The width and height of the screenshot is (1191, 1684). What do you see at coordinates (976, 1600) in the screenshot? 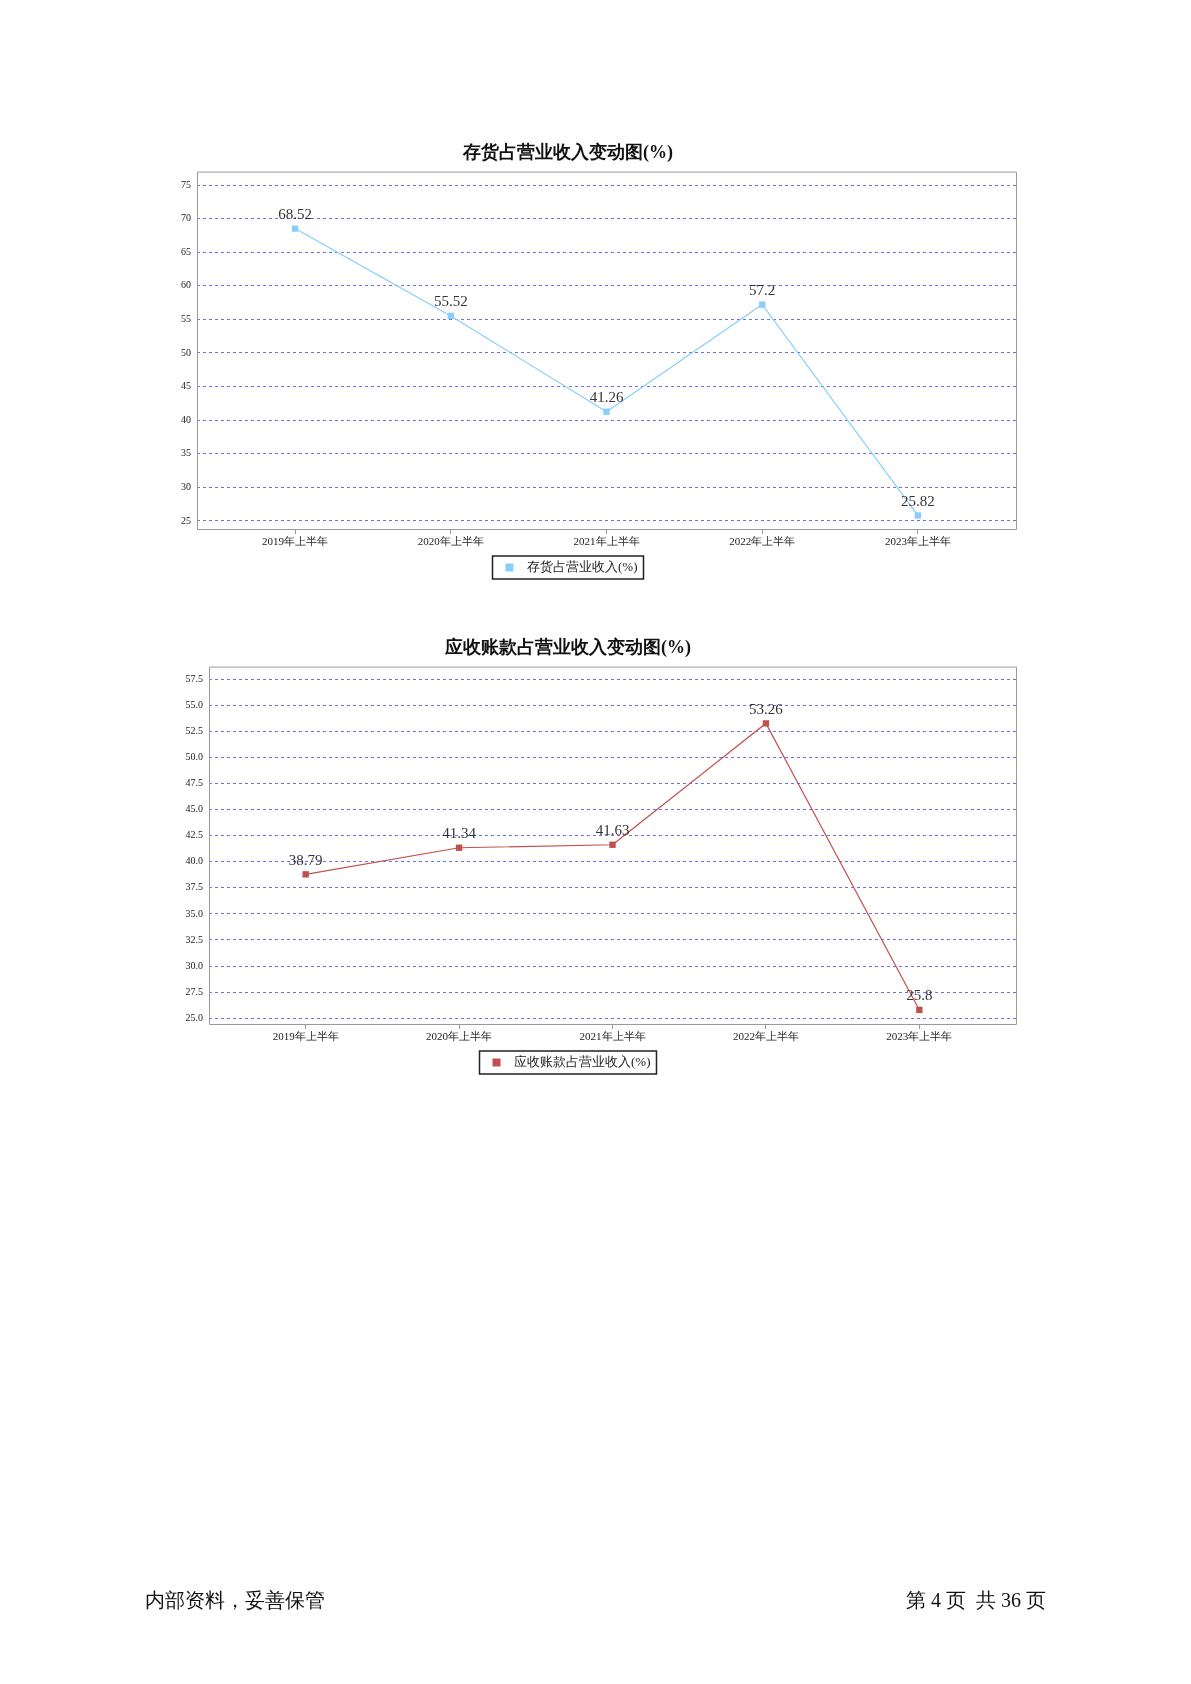
I see `text: 第 4 页 共 36 页` at bounding box center [976, 1600].